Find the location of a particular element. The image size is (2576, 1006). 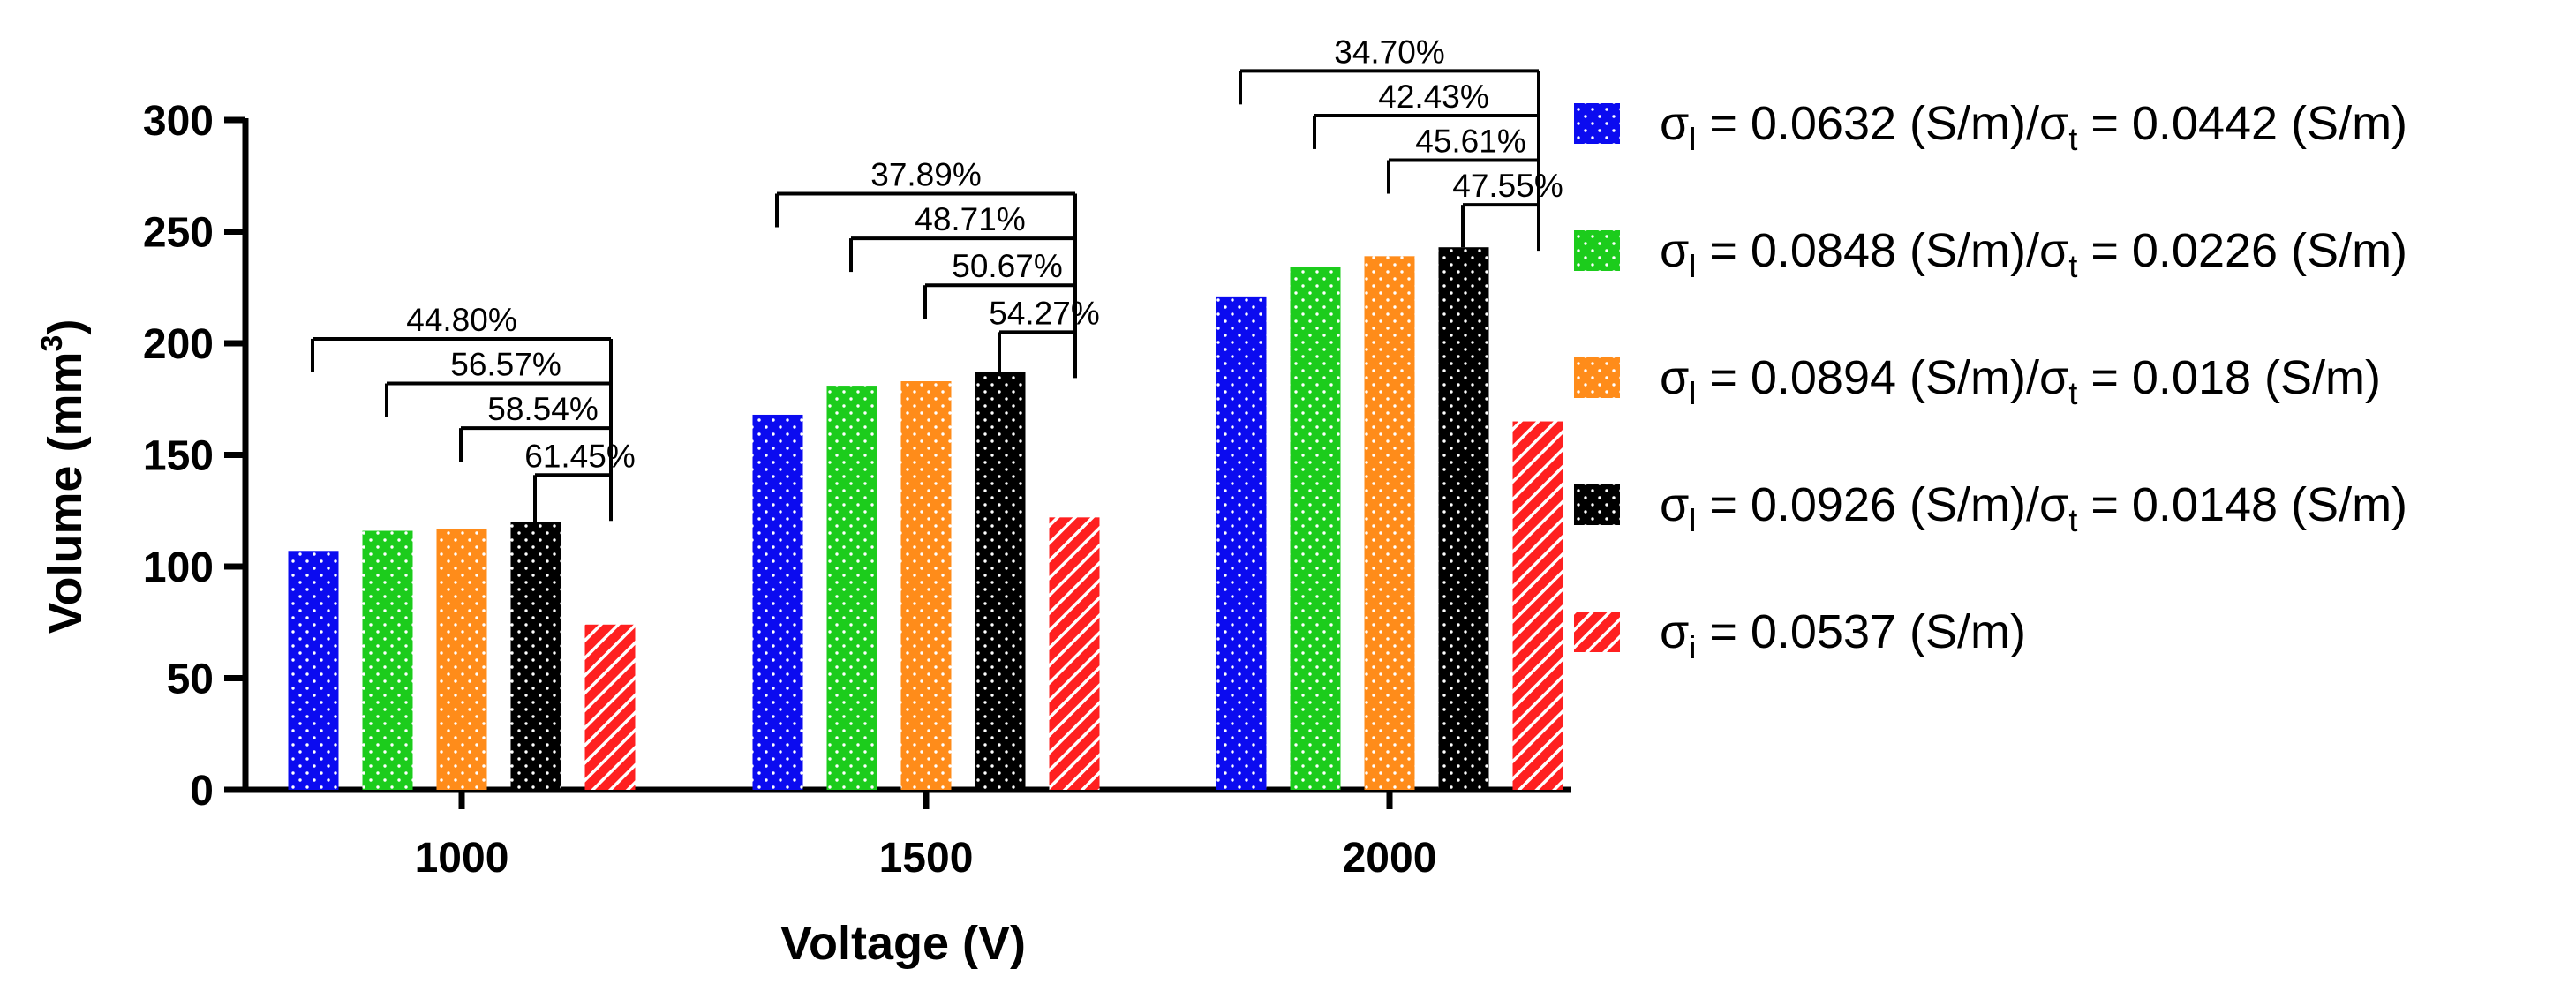

legend-item: σl = 0.0926 (S/m)/σt = 0.0148 (S/m) is located at coordinates (1991, 508).